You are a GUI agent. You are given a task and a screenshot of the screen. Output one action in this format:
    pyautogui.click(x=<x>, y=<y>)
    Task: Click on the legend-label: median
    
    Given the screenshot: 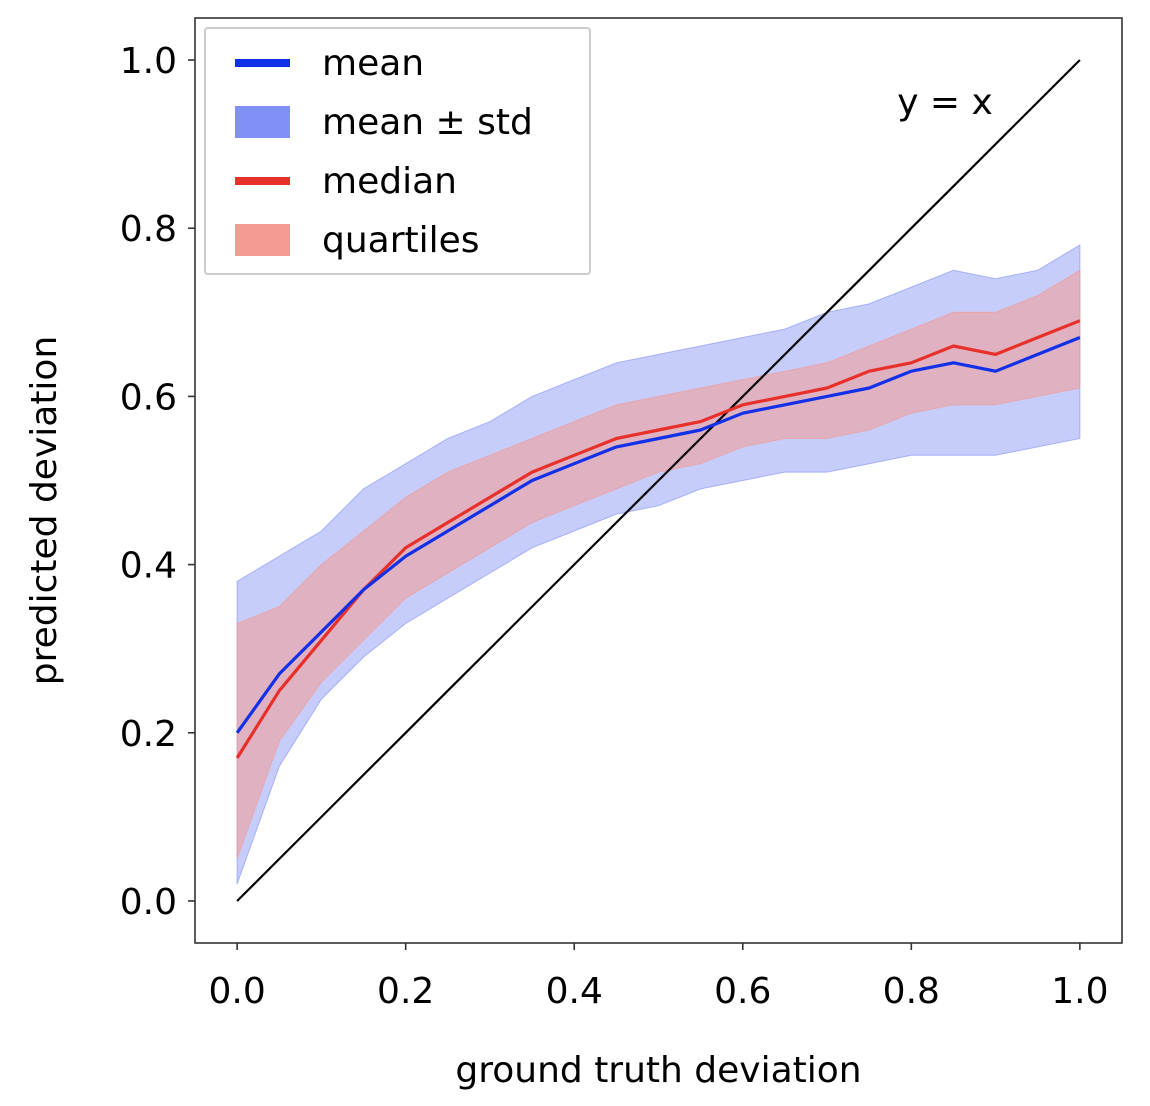 What is the action you would take?
    pyautogui.click(x=389, y=181)
    